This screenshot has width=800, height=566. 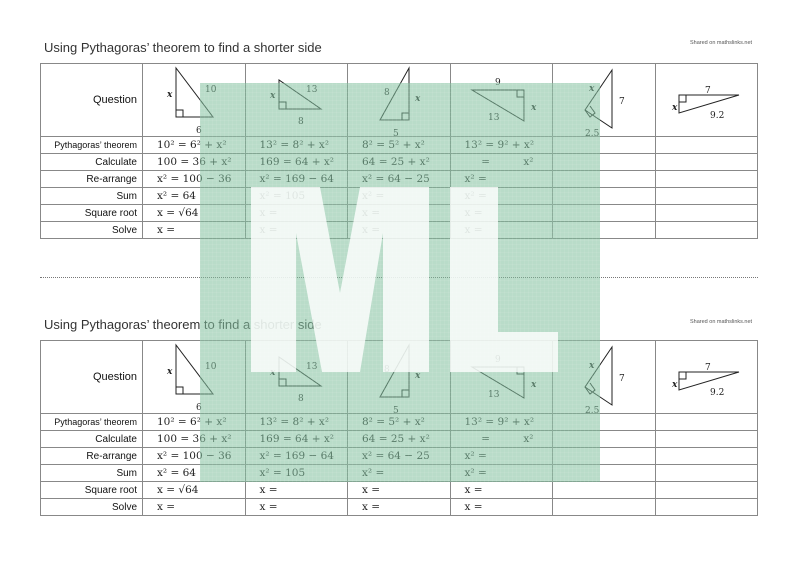 I want to click on side-label: 2.5, so click(x=592, y=409).